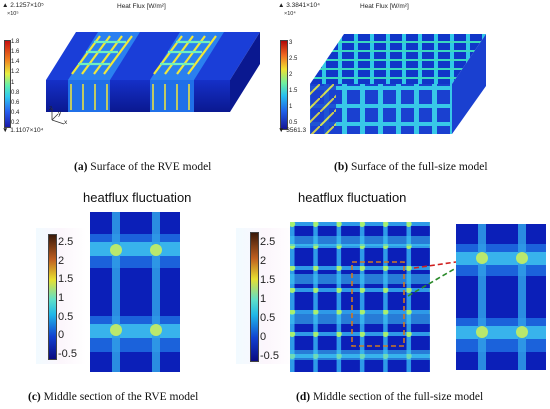  Describe the element at coordinates (323, 109) in the screenshot. I see `full-front-edge-stripes` at that location.